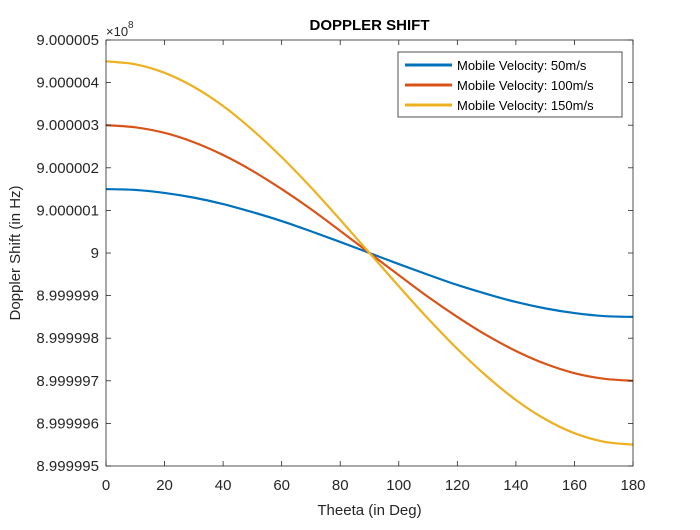 The width and height of the screenshot is (700, 530). What do you see at coordinates (106, 485) in the screenshot?
I see `x-tick-label: 0` at bounding box center [106, 485].